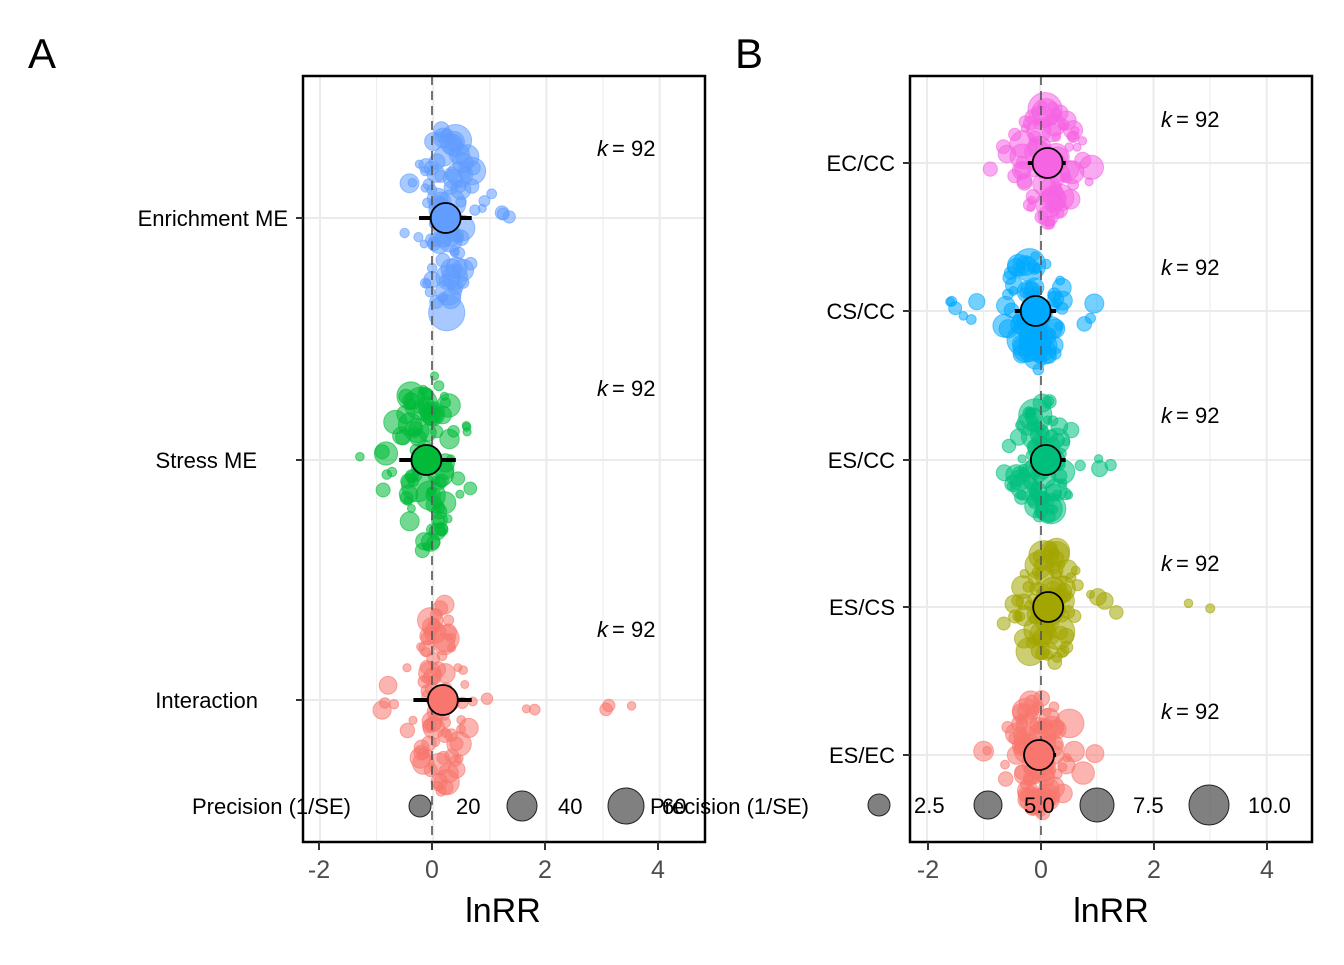 The width and height of the screenshot is (1344, 965). Describe the element at coordinates (213, 218) in the screenshot. I see `category-label-enrichment-me: Enrichment ME` at that location.